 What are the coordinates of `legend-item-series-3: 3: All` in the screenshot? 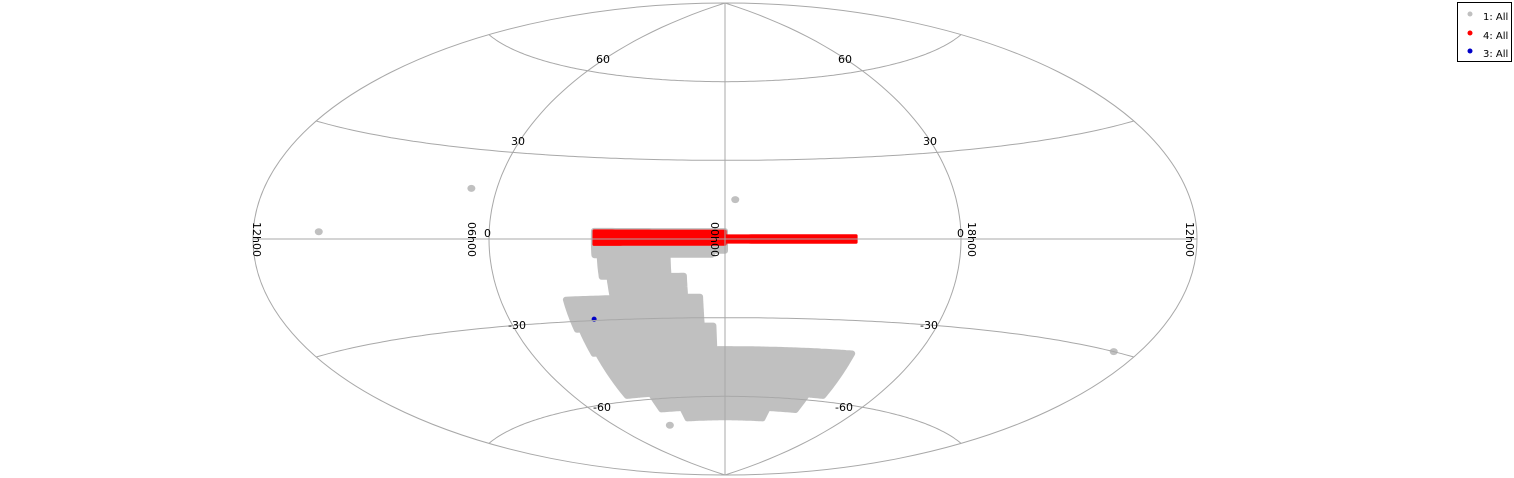 It's located at (1488, 54).